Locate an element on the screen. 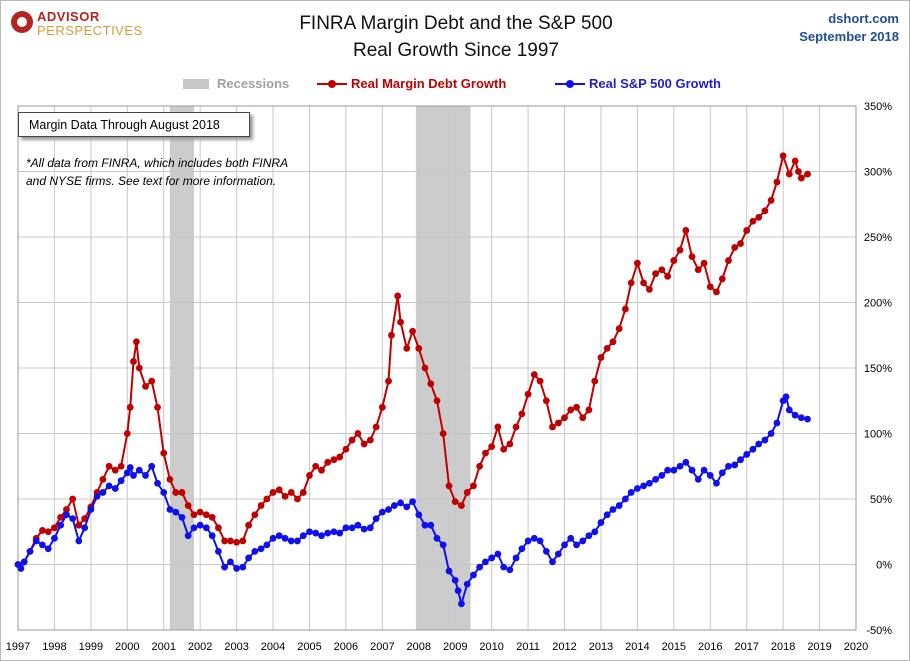  y-tick-label-3: 100% is located at coordinates (878, 435).